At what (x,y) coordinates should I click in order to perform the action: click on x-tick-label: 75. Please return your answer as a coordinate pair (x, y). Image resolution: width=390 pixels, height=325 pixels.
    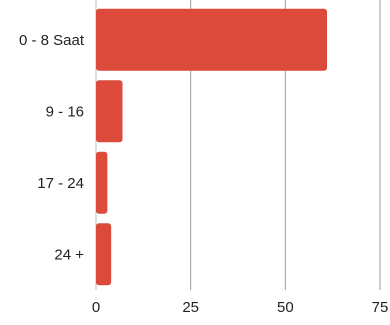
    Looking at the image, I should click on (380, 307).